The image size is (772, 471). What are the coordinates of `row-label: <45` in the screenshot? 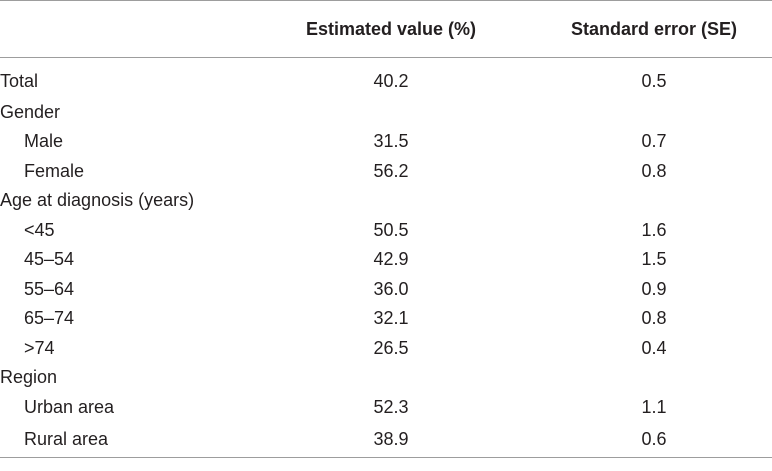 It's located at (39, 229).